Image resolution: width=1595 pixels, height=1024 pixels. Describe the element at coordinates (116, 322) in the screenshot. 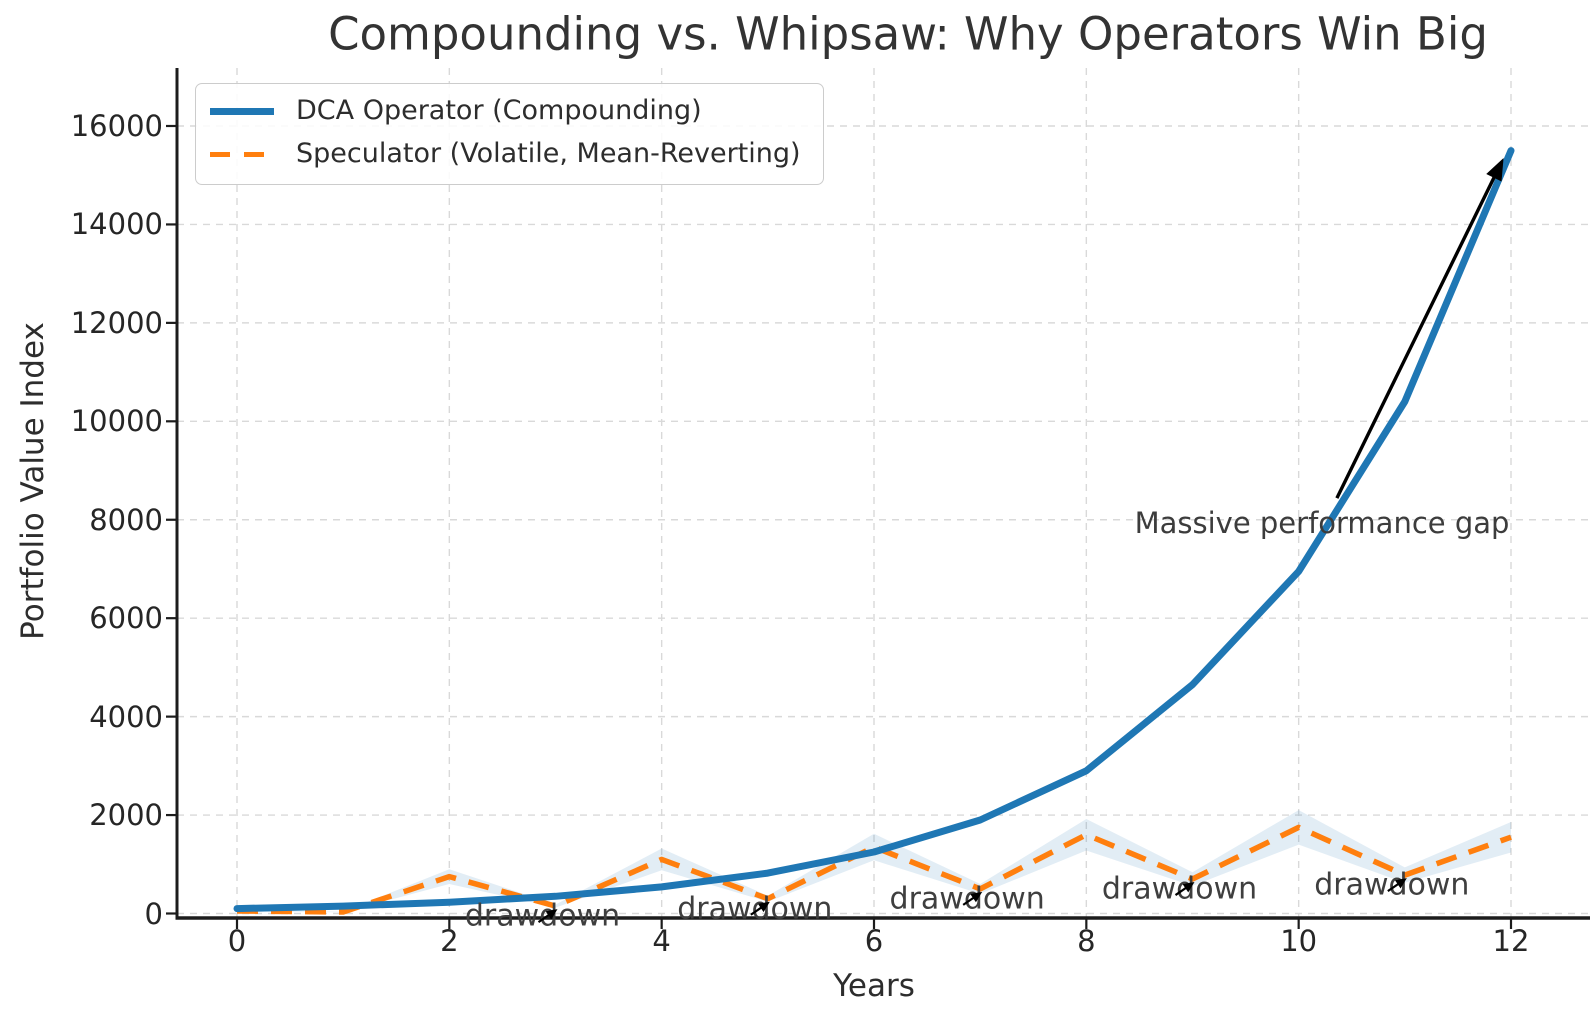

I see `y-tick-label: 12000` at that location.